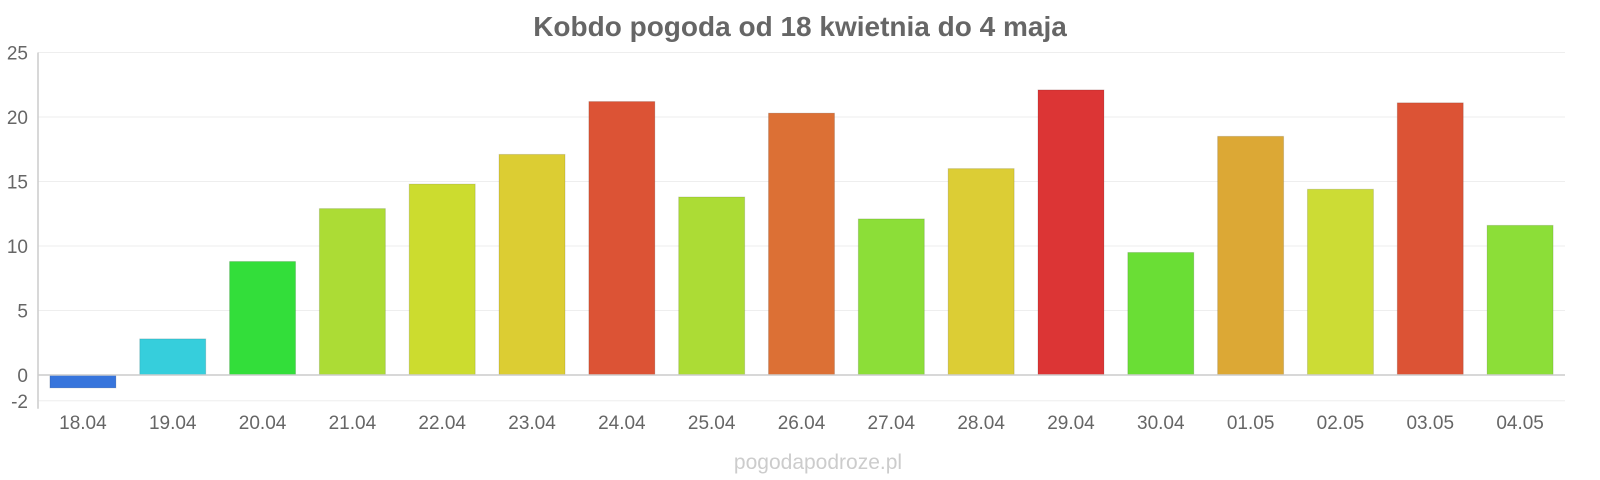 This screenshot has height=480, width=1600. What do you see at coordinates (1251, 423) in the screenshot?
I see `x-tick-label: 01.05` at bounding box center [1251, 423].